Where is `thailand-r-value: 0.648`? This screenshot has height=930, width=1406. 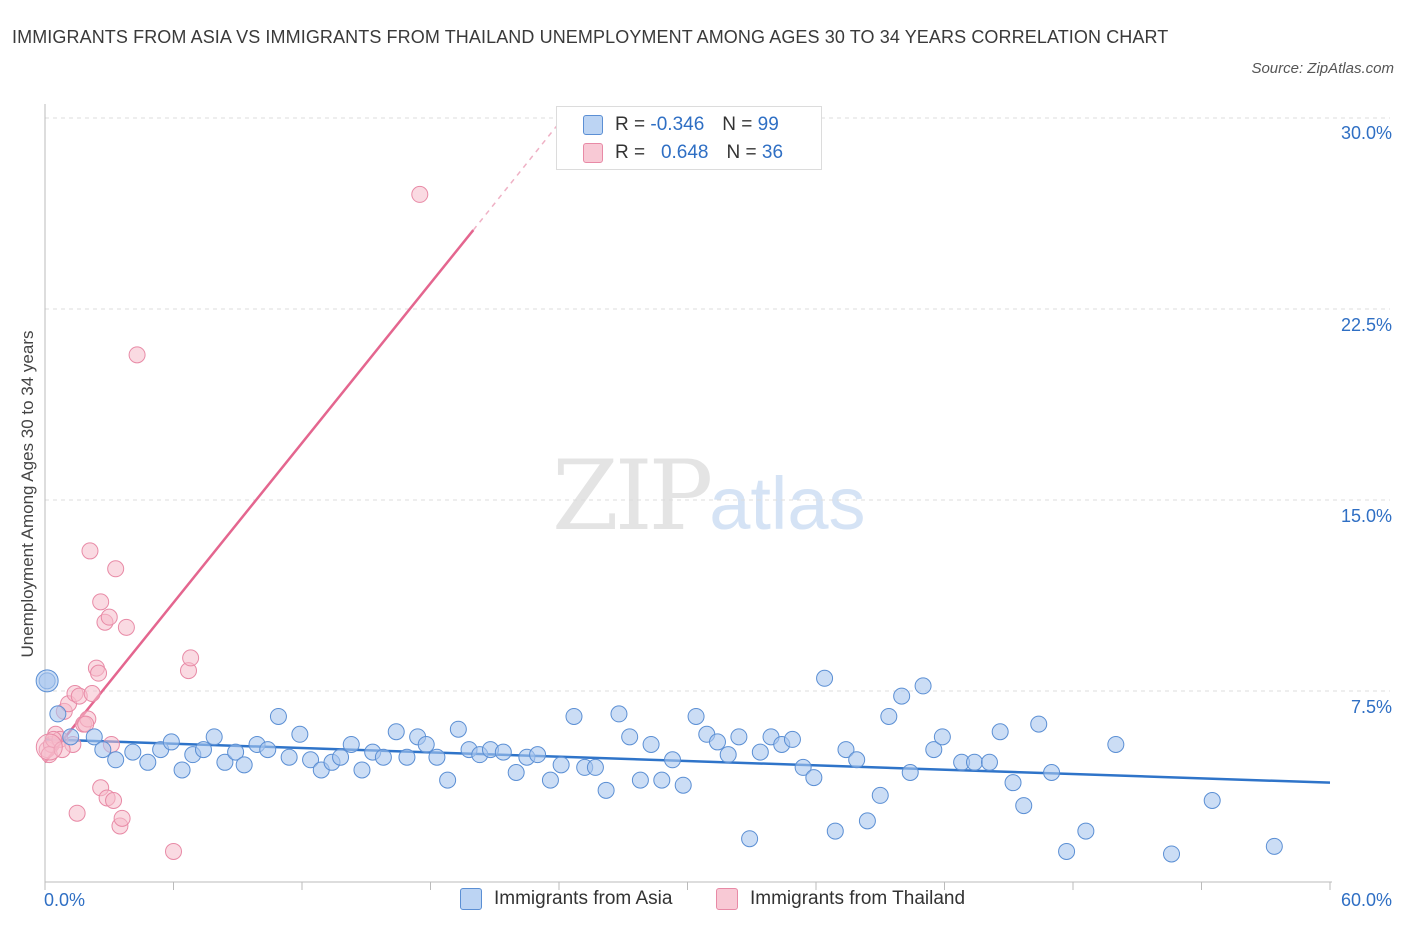 thailand-r-value: 0.648 is located at coordinates (684, 152).